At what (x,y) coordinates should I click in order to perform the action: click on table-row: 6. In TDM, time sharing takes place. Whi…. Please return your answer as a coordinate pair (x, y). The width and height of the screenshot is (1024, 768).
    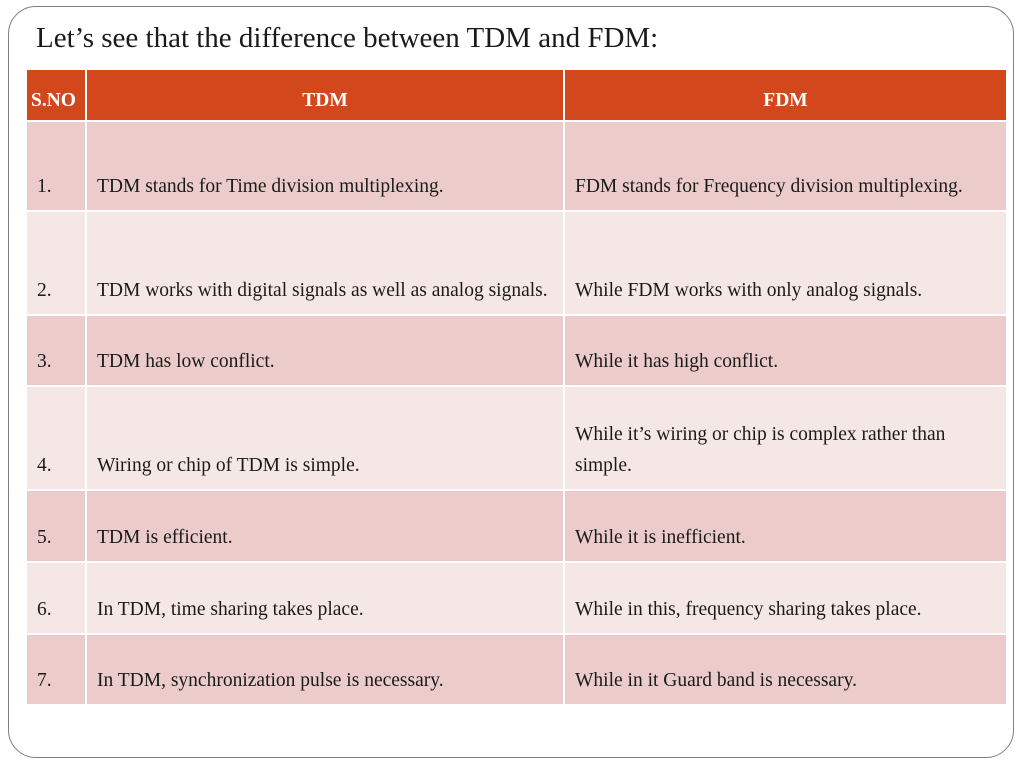
    Looking at the image, I should click on (516, 598).